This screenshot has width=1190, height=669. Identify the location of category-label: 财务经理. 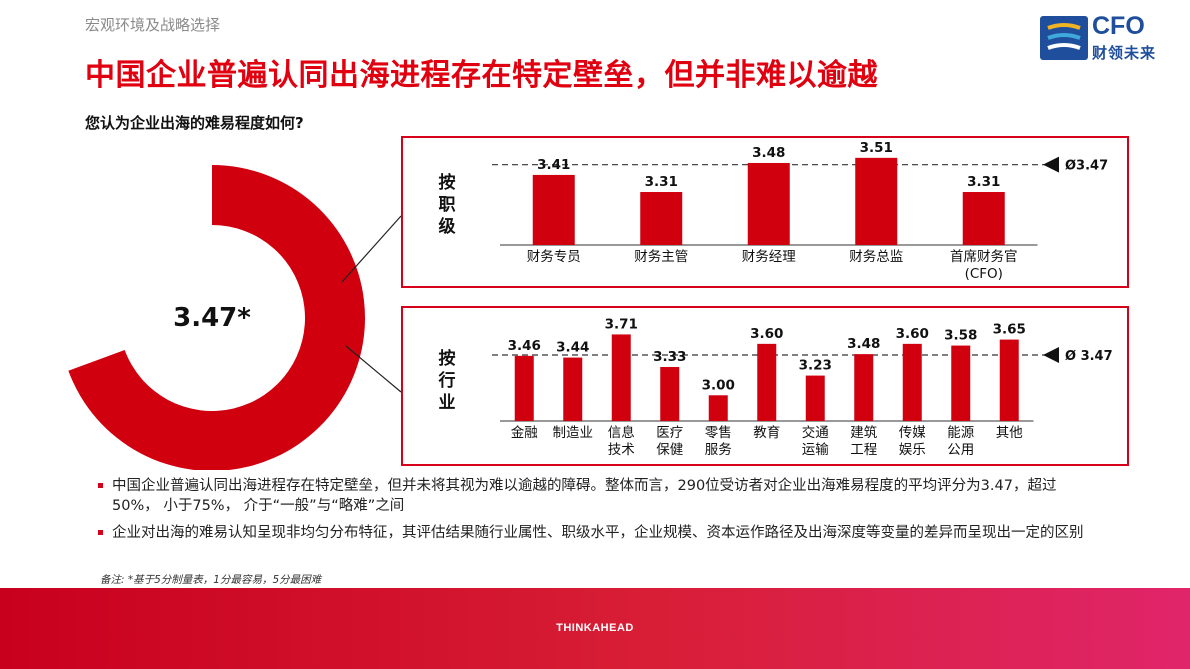
(769, 257).